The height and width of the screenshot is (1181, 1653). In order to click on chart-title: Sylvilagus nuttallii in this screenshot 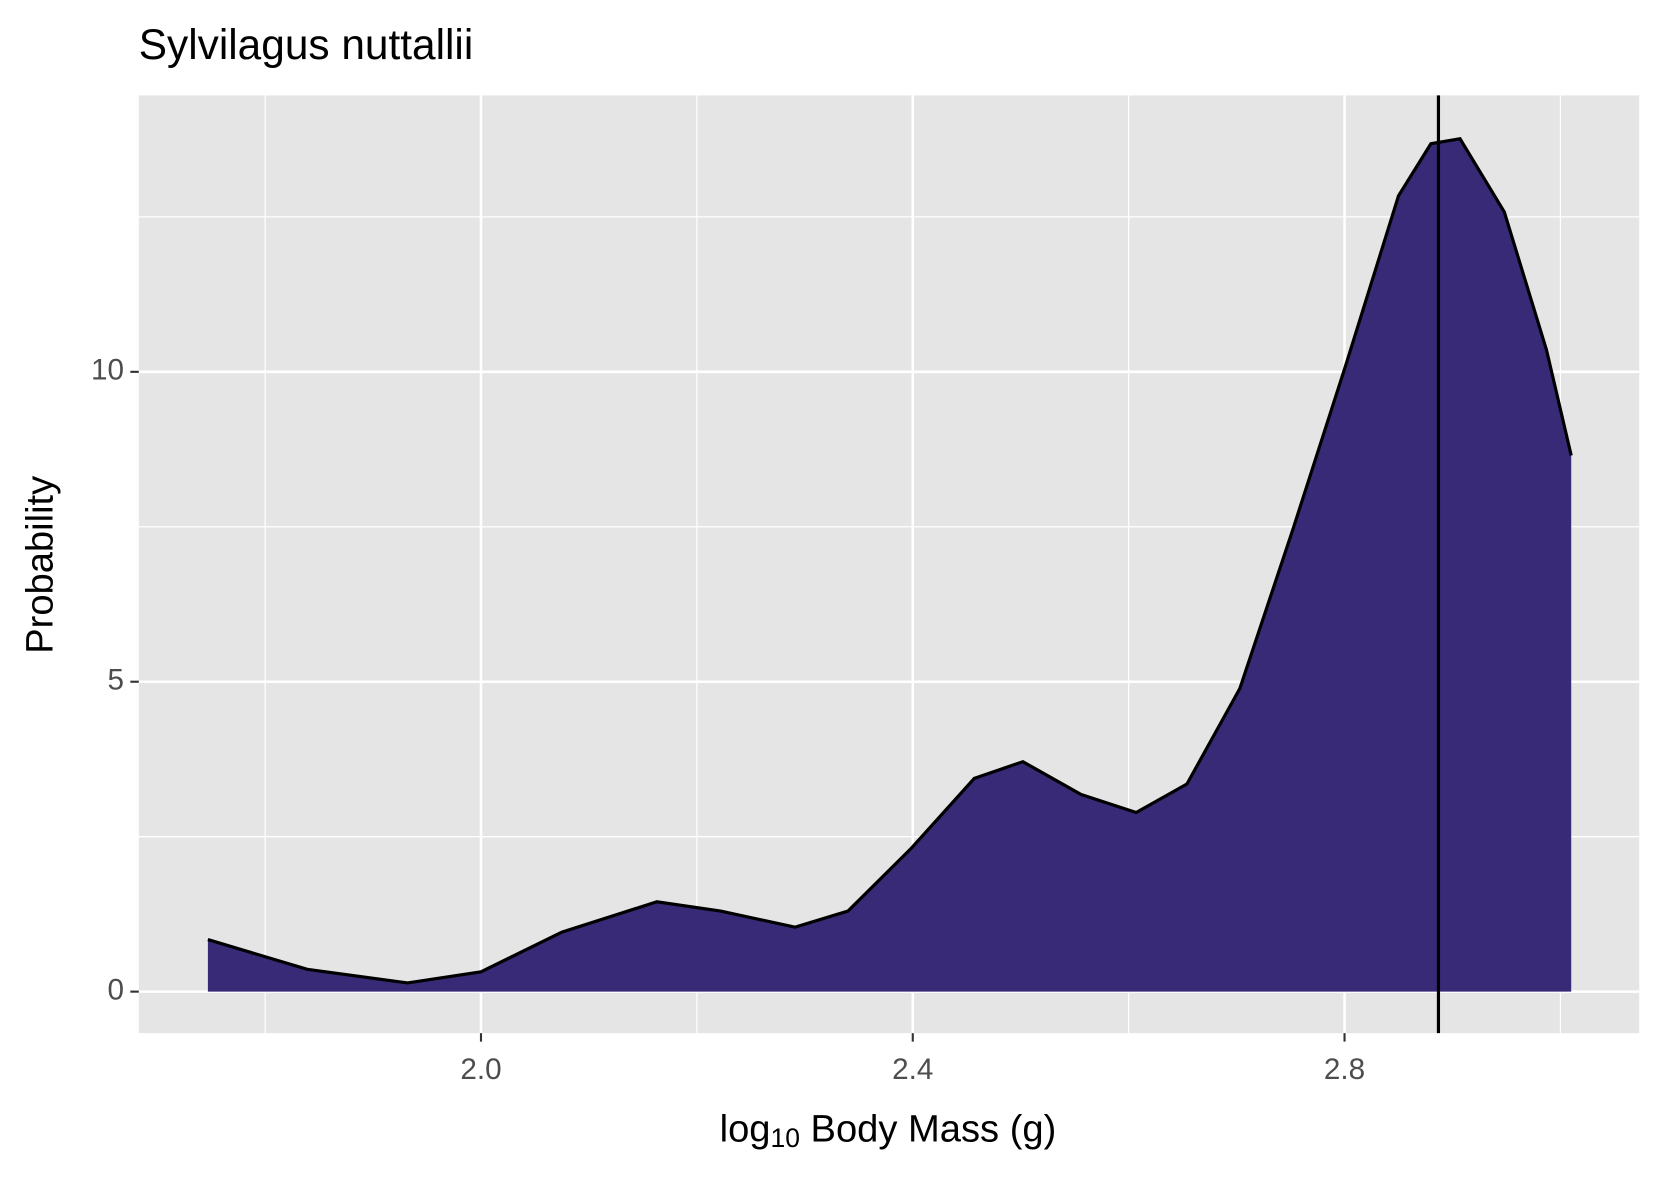, I will do `click(306, 44)`.